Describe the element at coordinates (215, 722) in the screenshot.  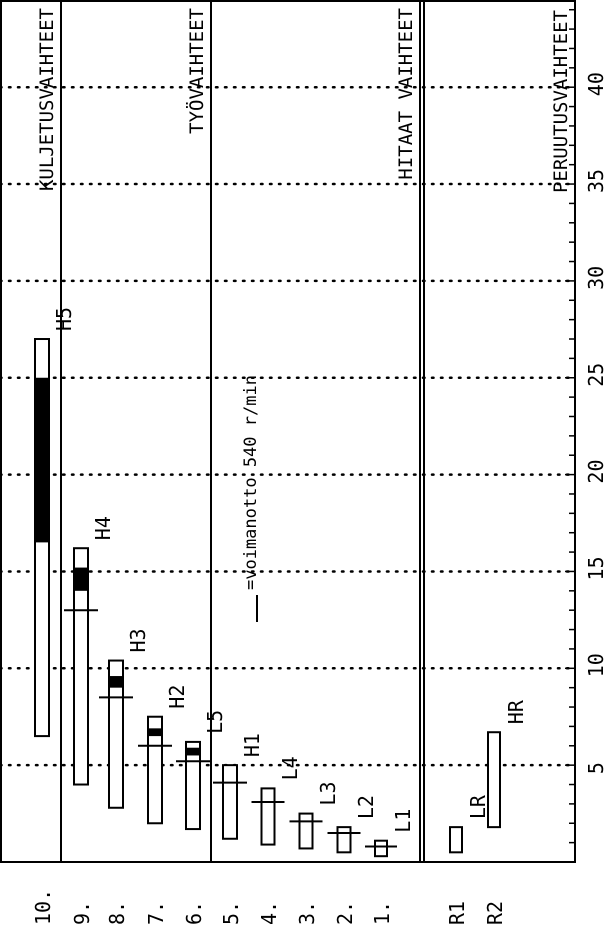
I see `range-label: L5` at that location.